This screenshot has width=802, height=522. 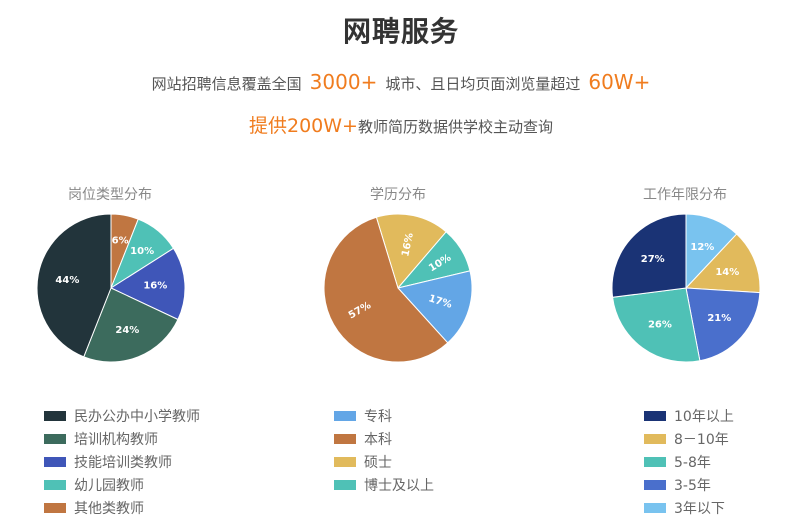 What do you see at coordinates (399, 485) in the screenshot?
I see `legend-label: 博士及以上` at bounding box center [399, 485].